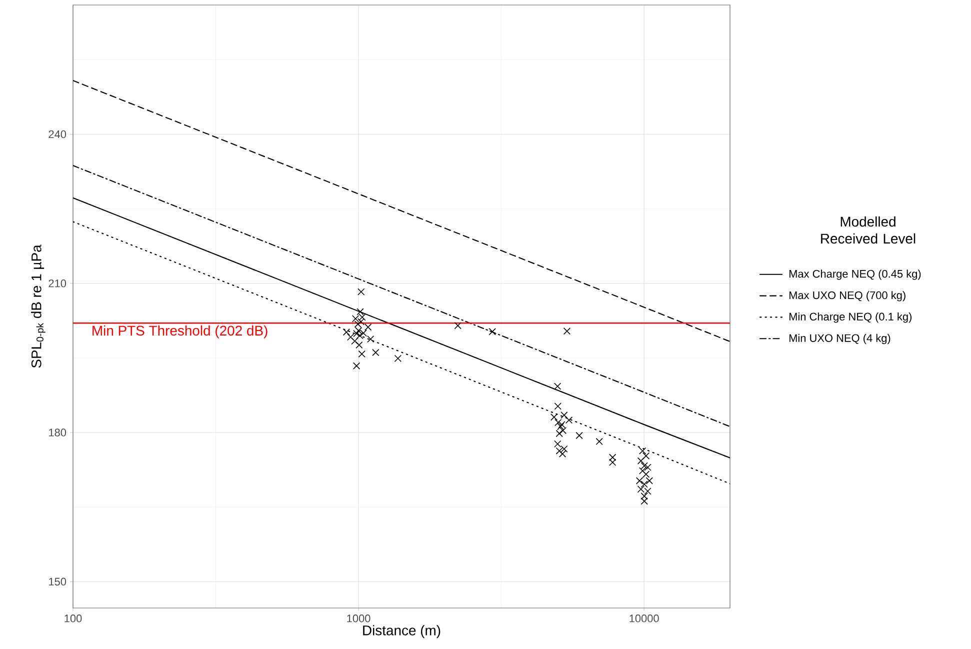 Image resolution: width=971 pixels, height=649 pixels. I want to click on x-tick-label: 10000, so click(644, 618).